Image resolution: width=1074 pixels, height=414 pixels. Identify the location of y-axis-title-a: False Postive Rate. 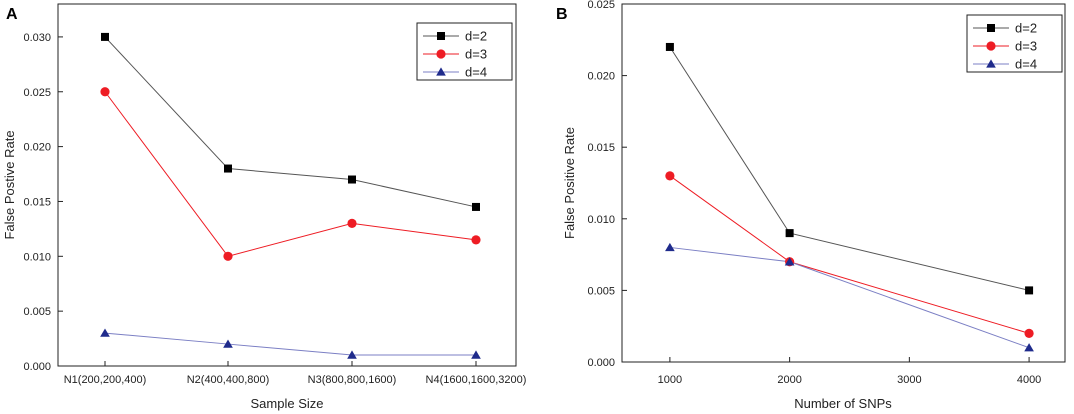
(9, 184).